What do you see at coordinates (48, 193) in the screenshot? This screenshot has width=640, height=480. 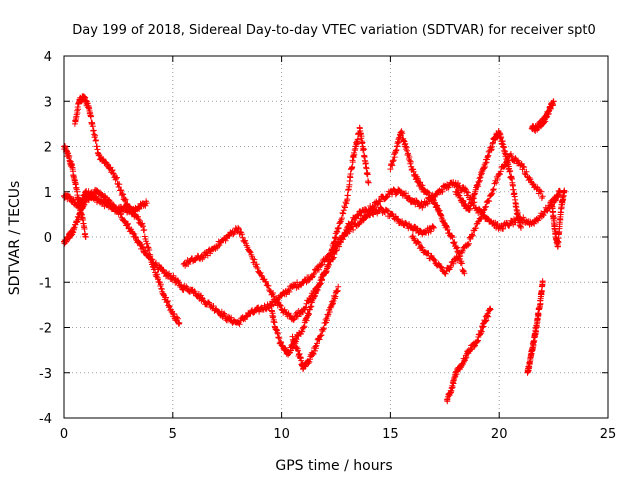 I see `y-tick-label: 1` at bounding box center [48, 193].